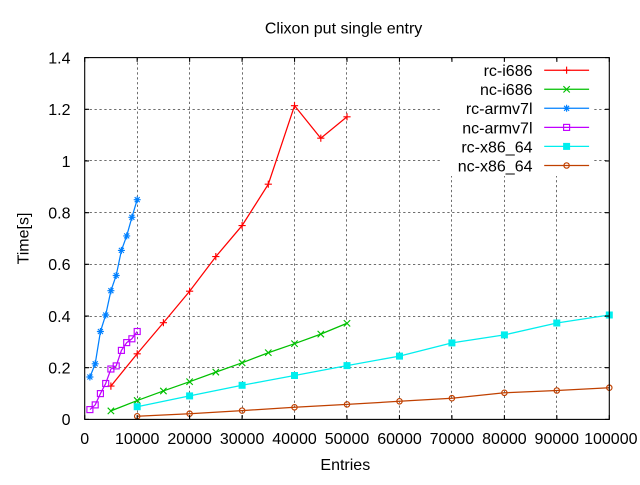 Image resolution: width=640 pixels, height=485 pixels. What do you see at coordinates (345, 465) in the screenshot?
I see `svg-text: Entries` at bounding box center [345, 465].